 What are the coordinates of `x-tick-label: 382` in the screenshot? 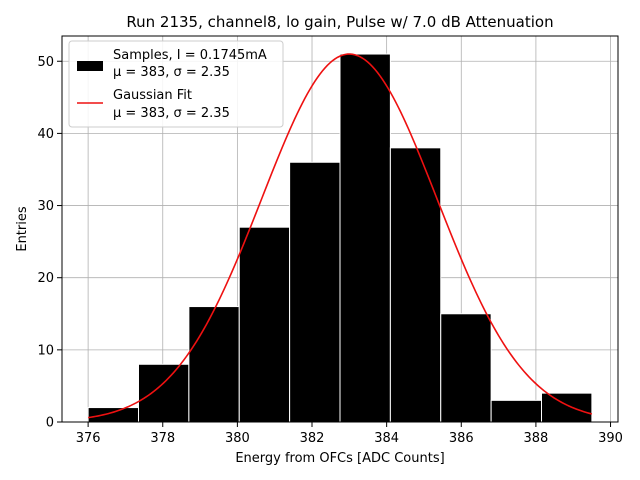 It's located at (312, 438).